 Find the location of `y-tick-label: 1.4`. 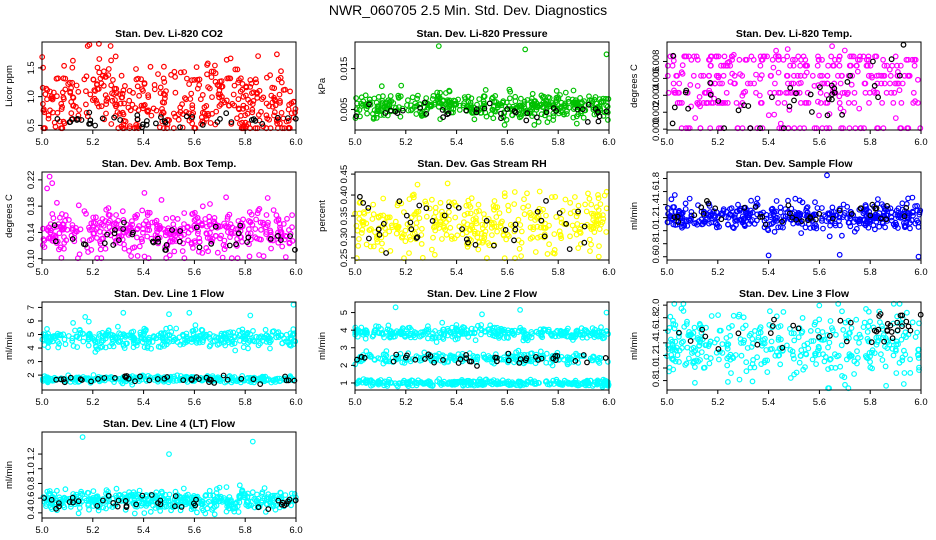

y-tick-label: 1.4 is located at coordinates (656, 204).